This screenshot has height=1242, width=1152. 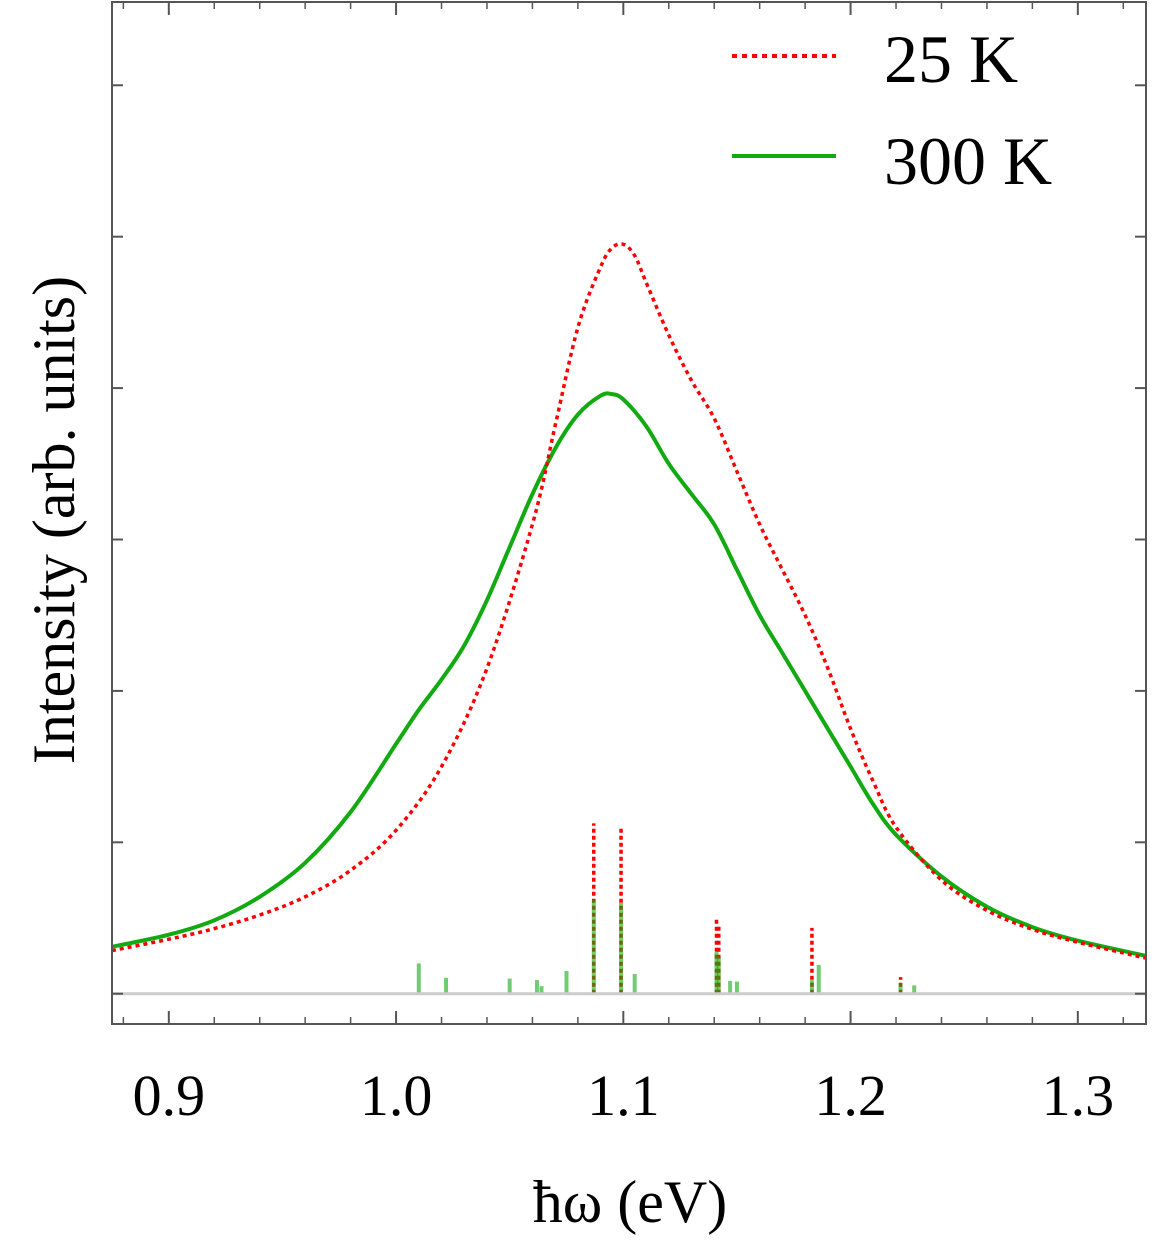 I want to click on legend-25K-label: 25 K, so click(x=951, y=59).